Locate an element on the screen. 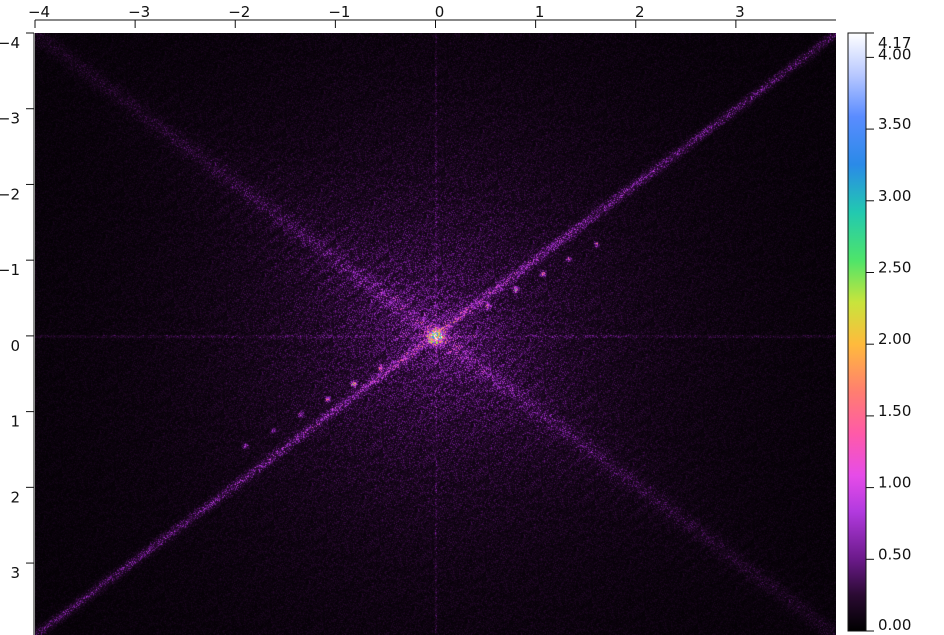 This screenshot has height=635, width=944. colorbar-gradient is located at coordinates (857, 332).